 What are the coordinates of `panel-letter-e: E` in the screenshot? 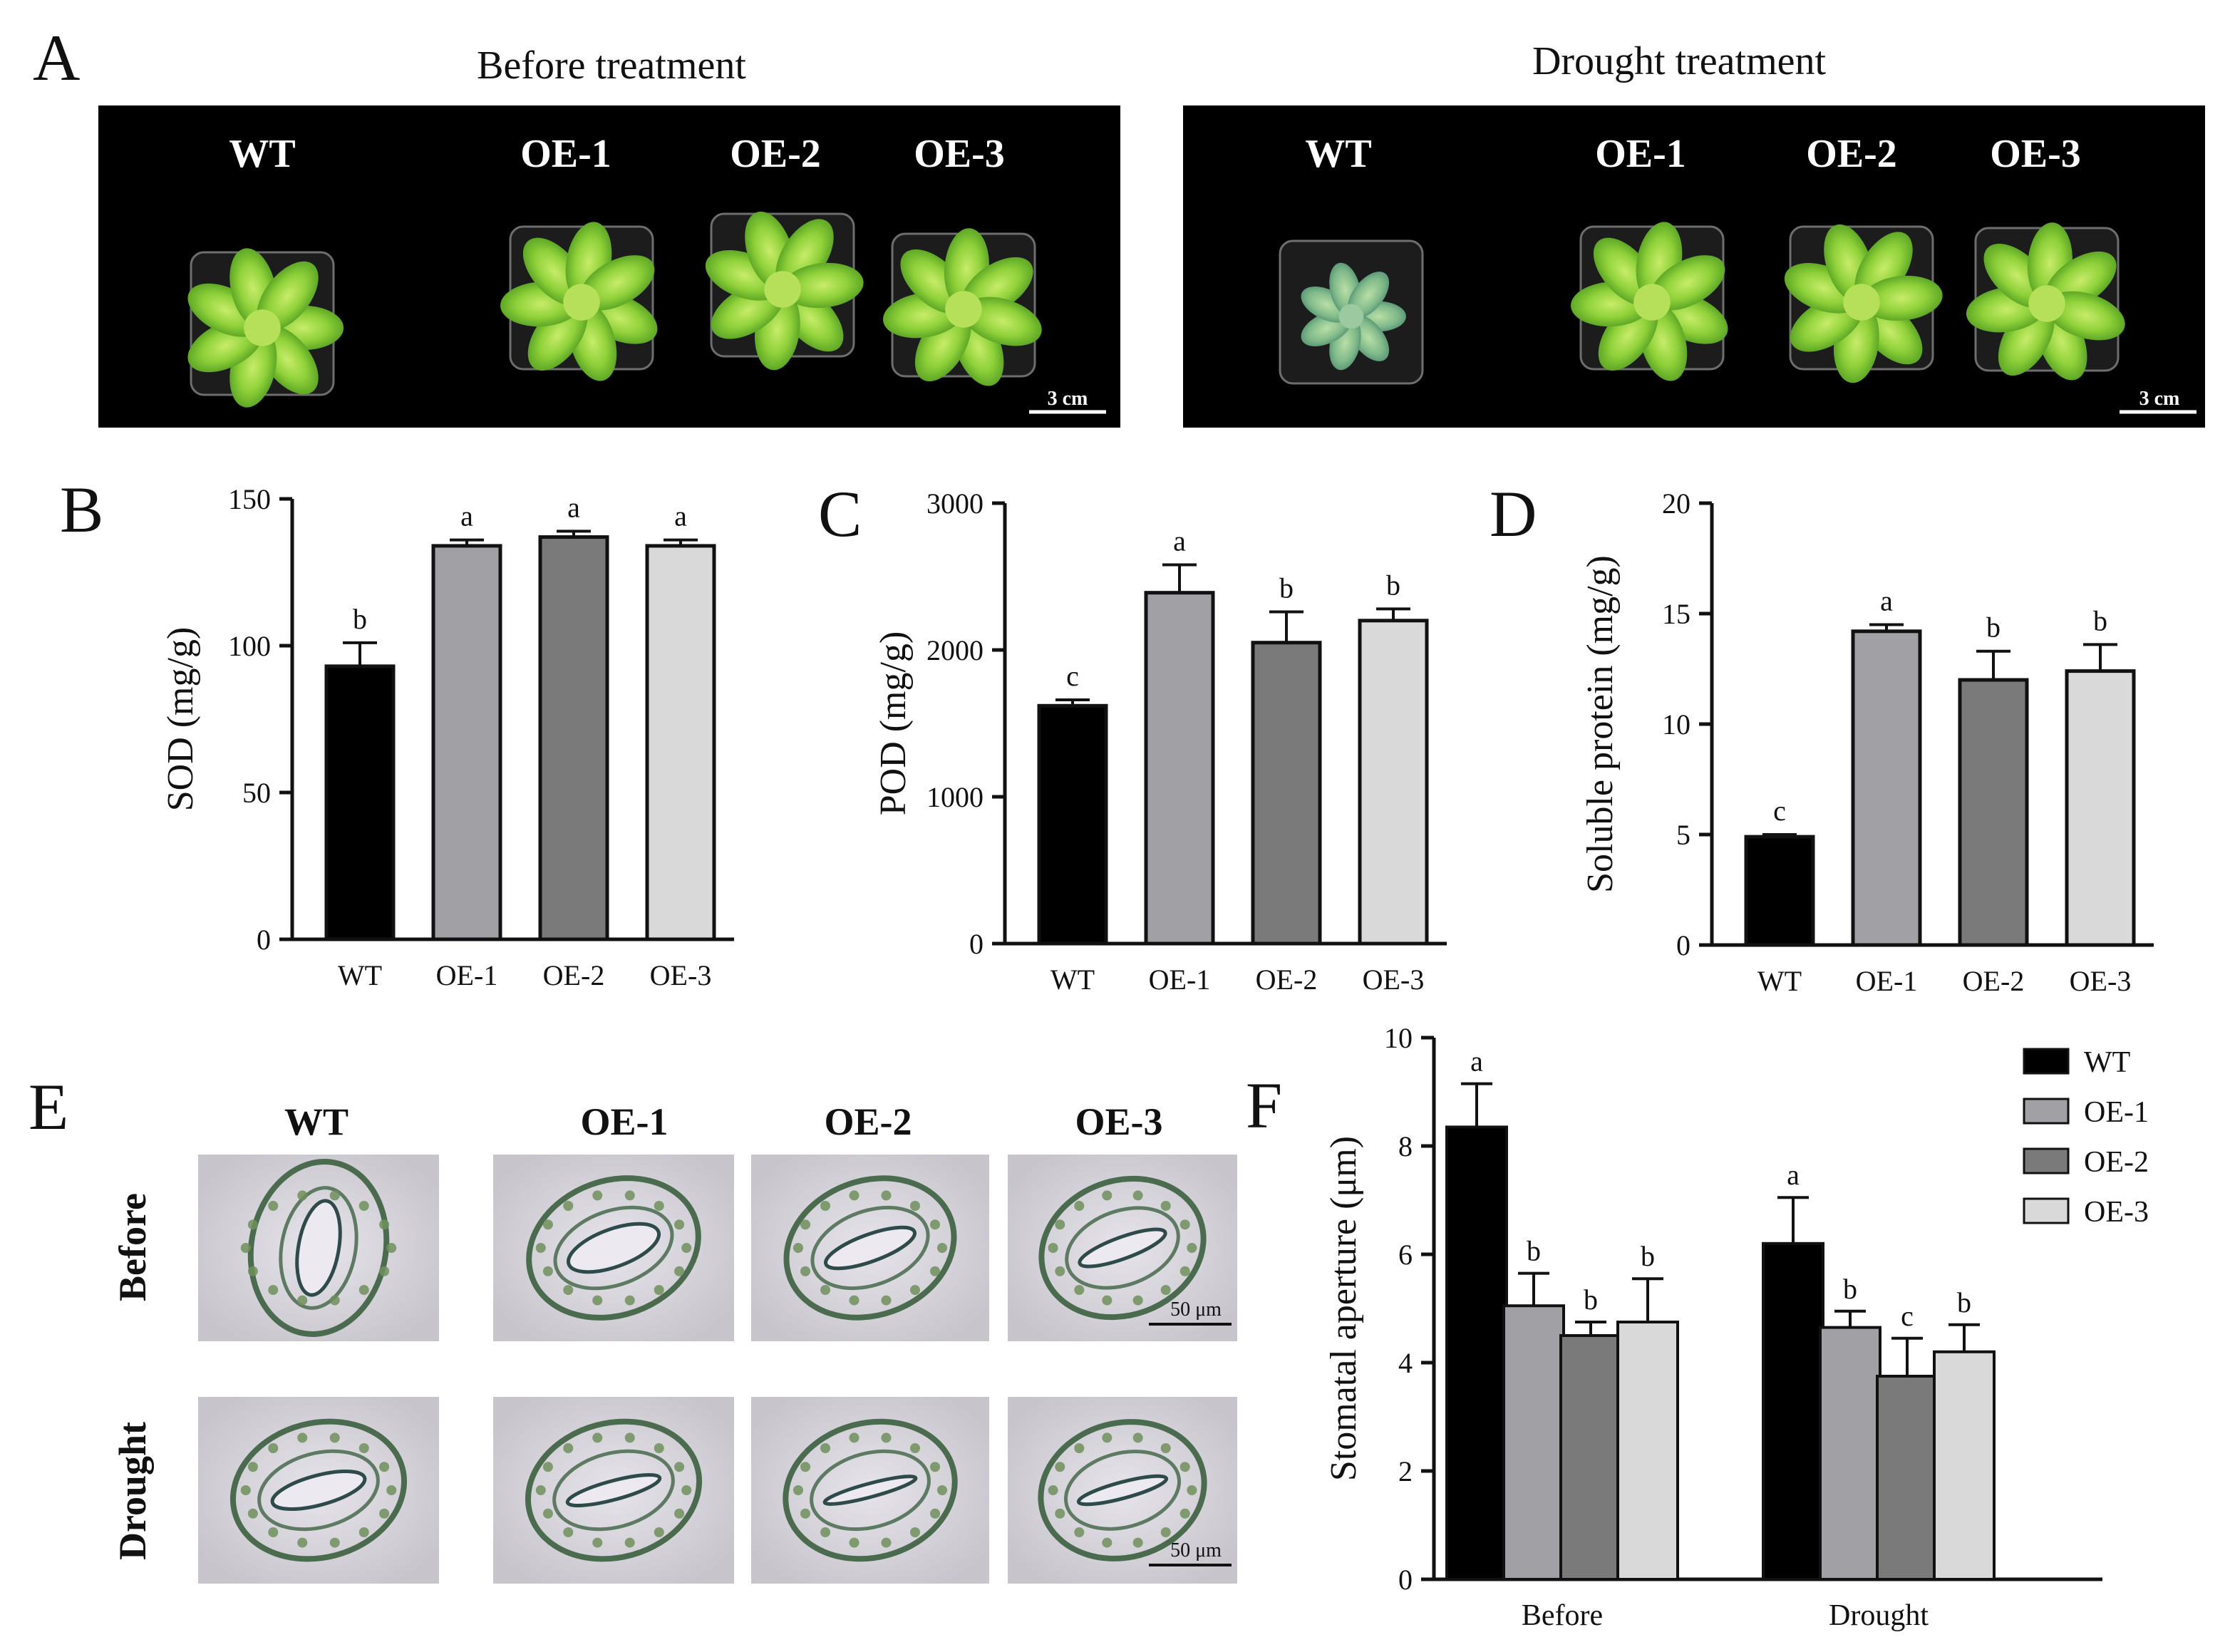 It's located at (48, 1106).